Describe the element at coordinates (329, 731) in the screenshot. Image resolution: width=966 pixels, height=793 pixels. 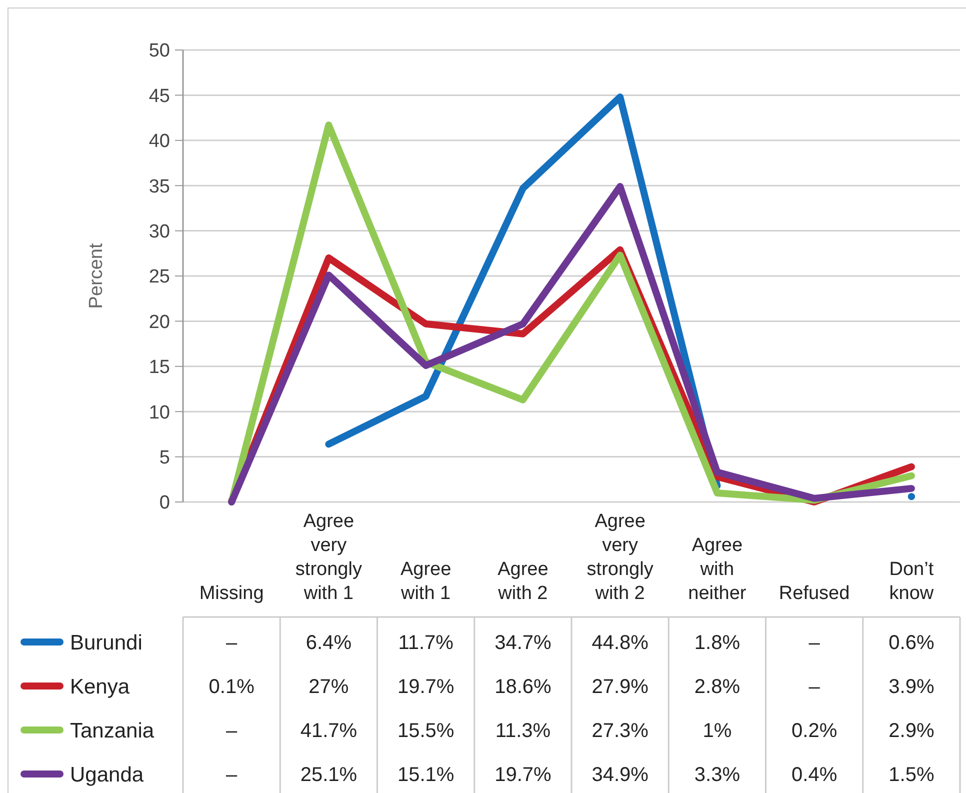
I see `data-label: 41.7%` at that location.